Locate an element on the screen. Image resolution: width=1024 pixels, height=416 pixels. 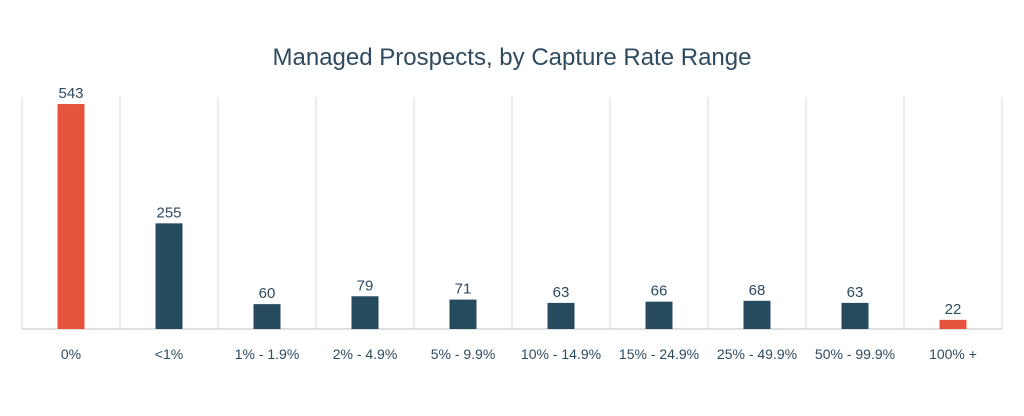
x-tick-label: <1% is located at coordinates (169, 354).